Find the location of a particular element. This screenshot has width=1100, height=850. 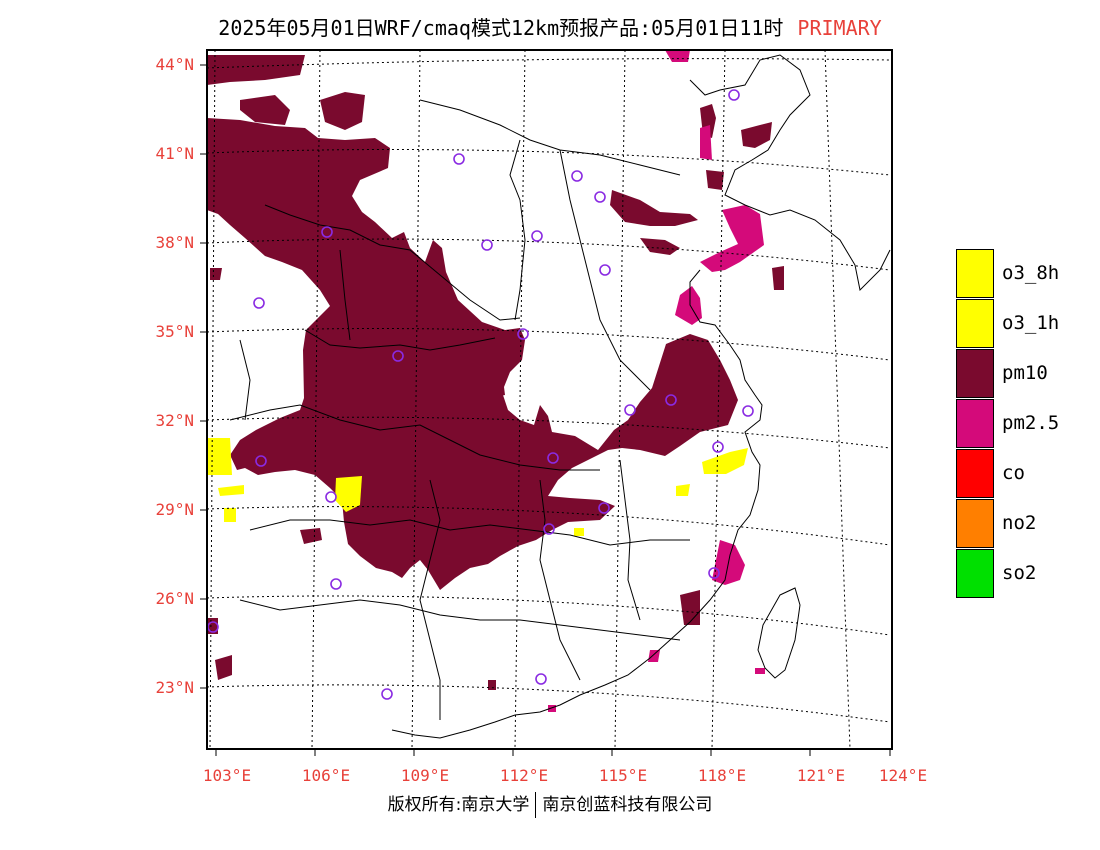

lon-label: 124°E is located at coordinates (903, 775).